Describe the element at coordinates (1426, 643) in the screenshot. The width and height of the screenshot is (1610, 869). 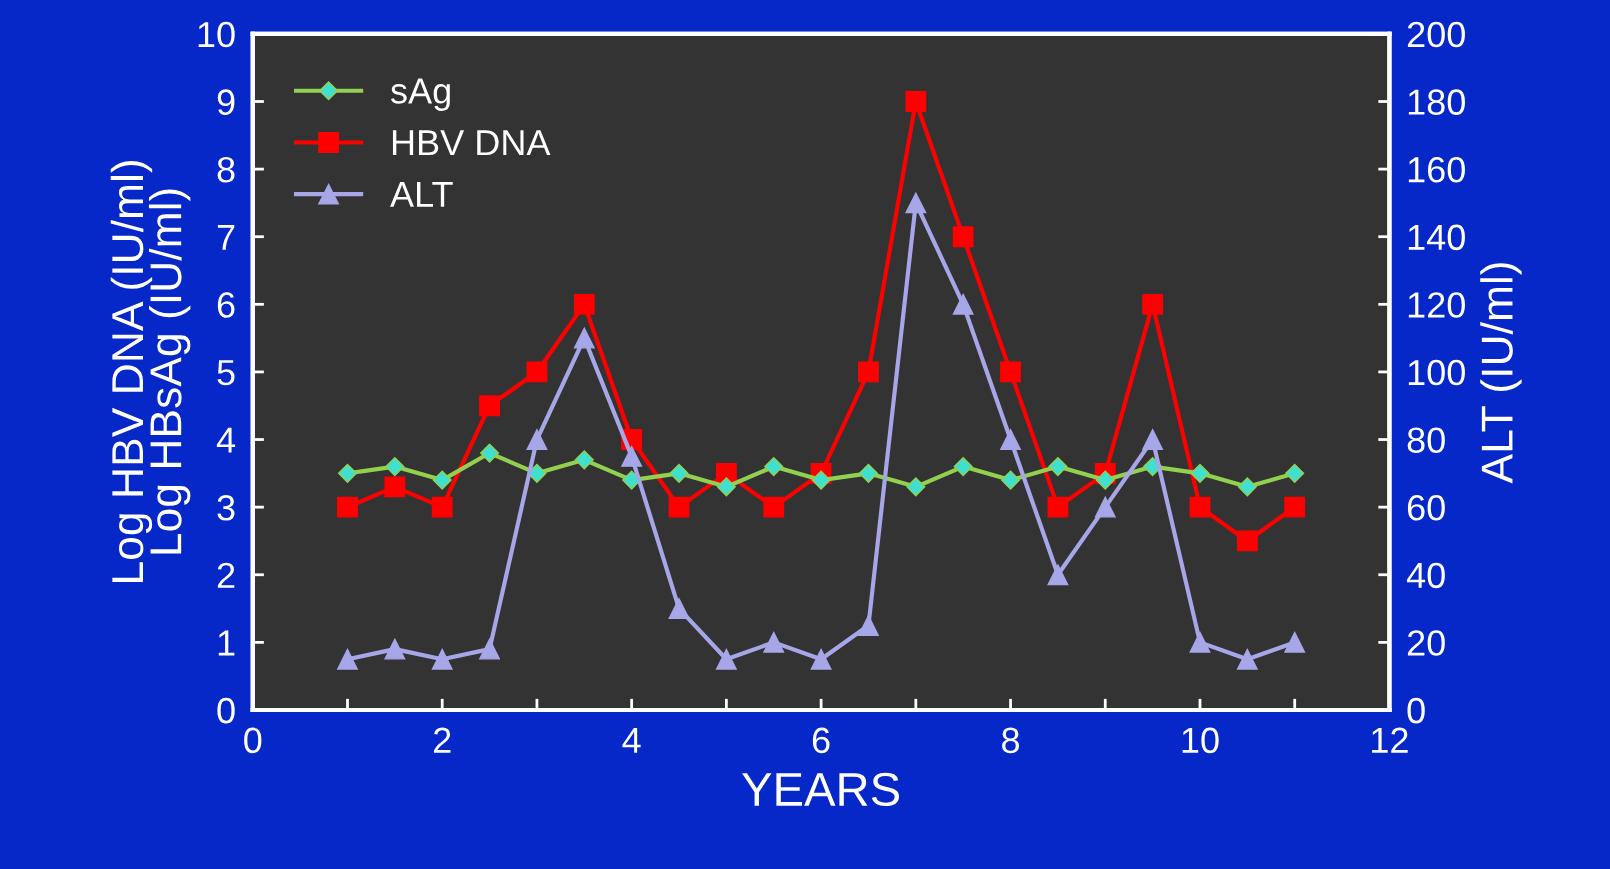
I see `y2-tick-label: 20` at that location.